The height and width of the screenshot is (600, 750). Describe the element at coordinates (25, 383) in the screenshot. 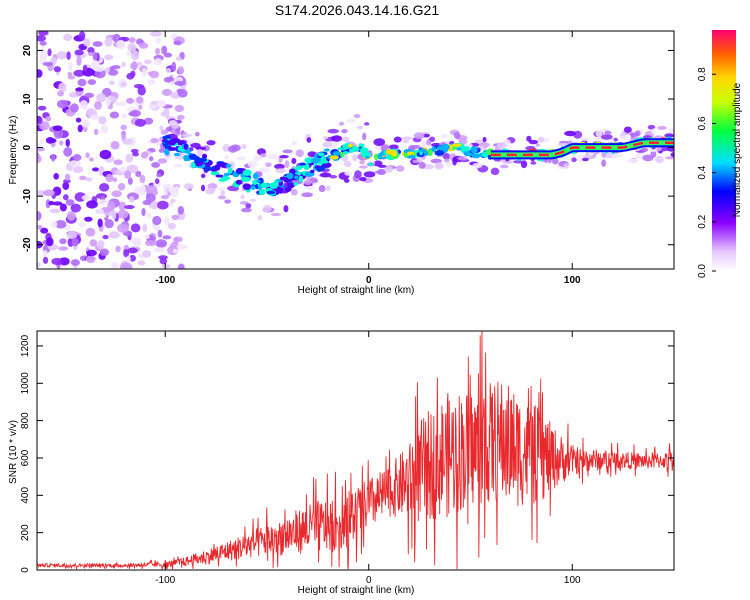

I see `y-tick-label: 1000` at that location.